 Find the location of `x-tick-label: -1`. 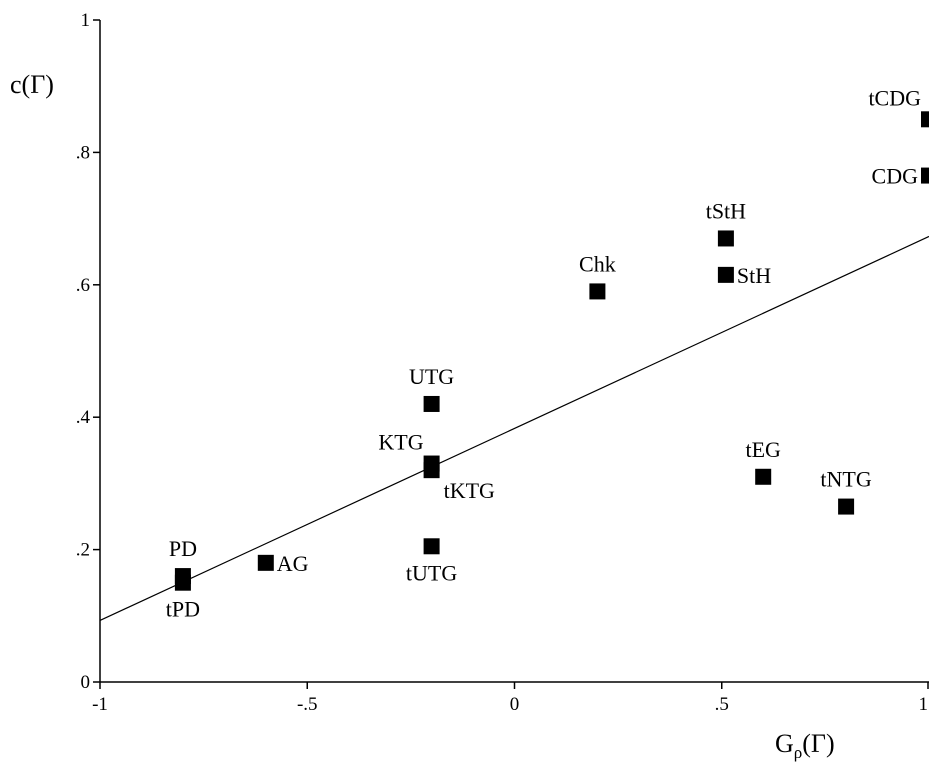

x-tick-label: -1 is located at coordinates (100, 704).